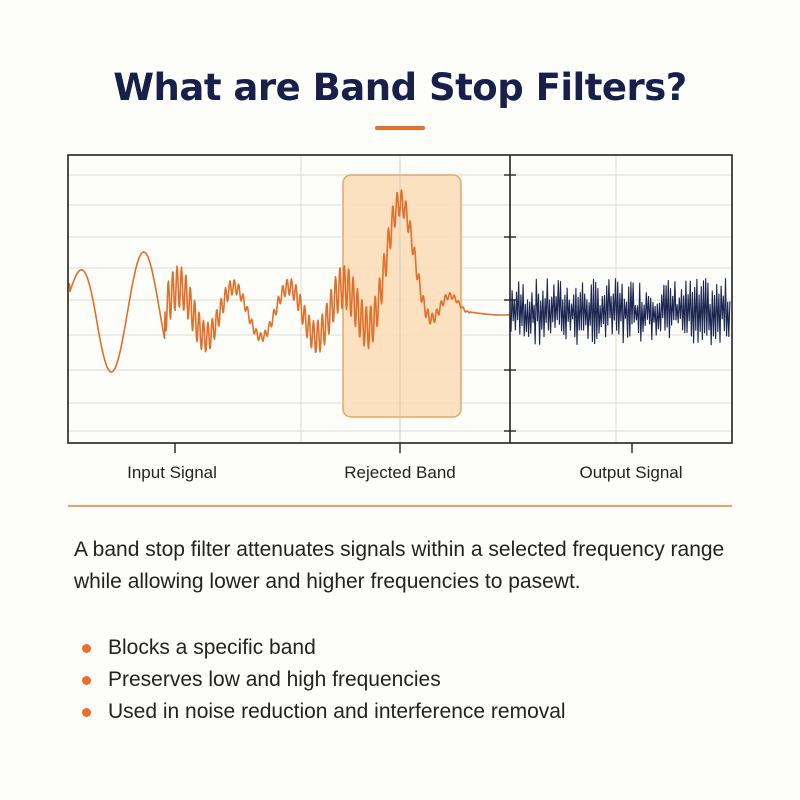 This screenshot has width=800, height=800. I want to click on feature-text: Preserves low and high frequencies, so click(274, 679).